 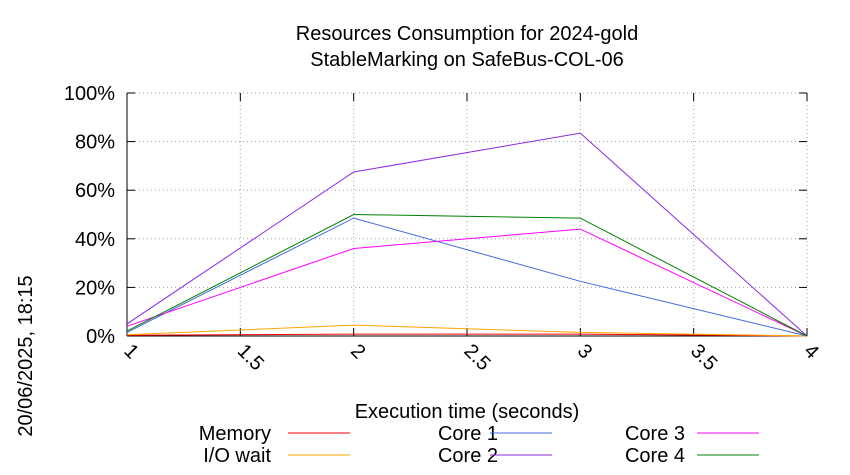 What do you see at coordinates (357, 351) in the screenshot?
I see `x-tick-label: 2` at bounding box center [357, 351].